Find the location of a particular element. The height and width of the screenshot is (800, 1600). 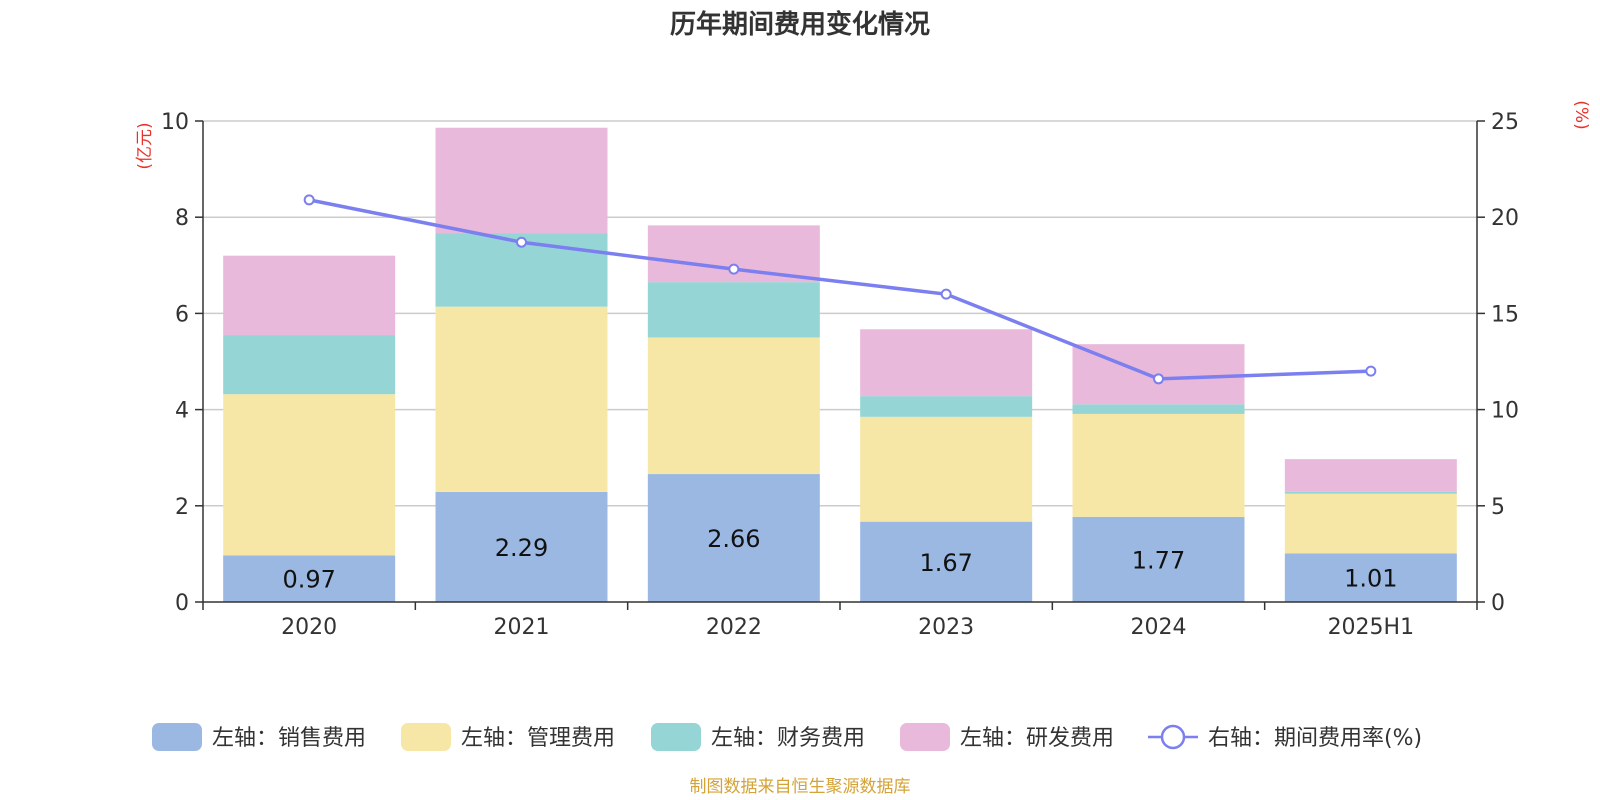

legend-marker-icon is located at coordinates (1173, 737).